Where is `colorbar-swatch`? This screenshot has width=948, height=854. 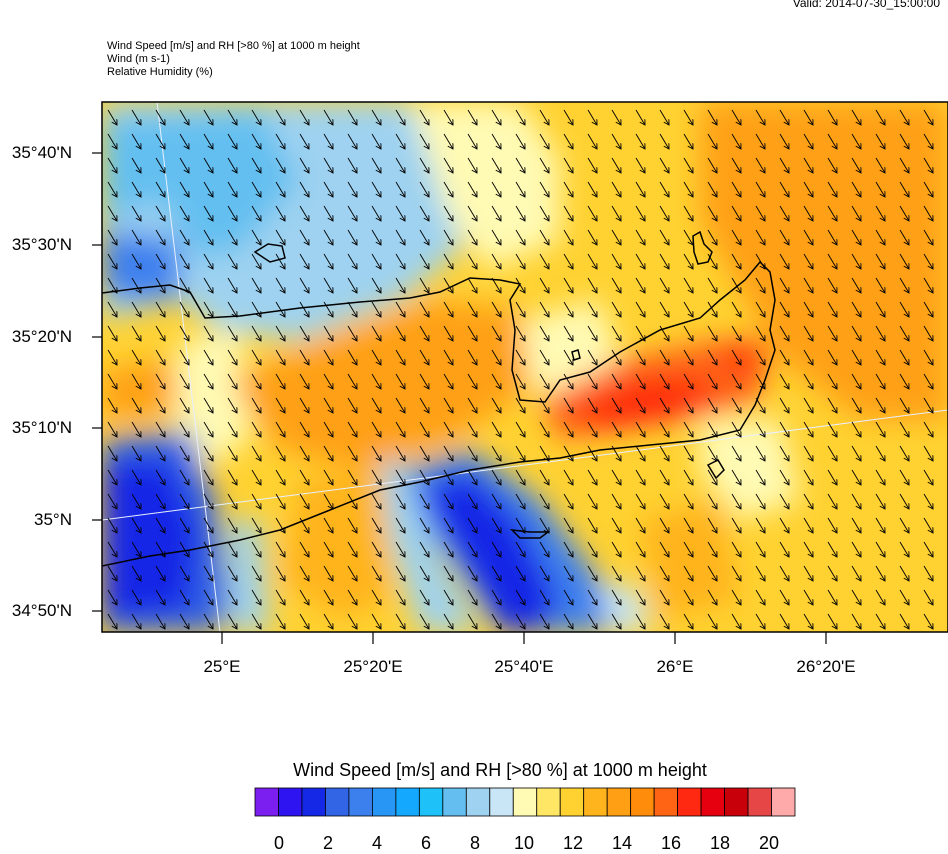 colorbar-swatch is located at coordinates (360, 802).